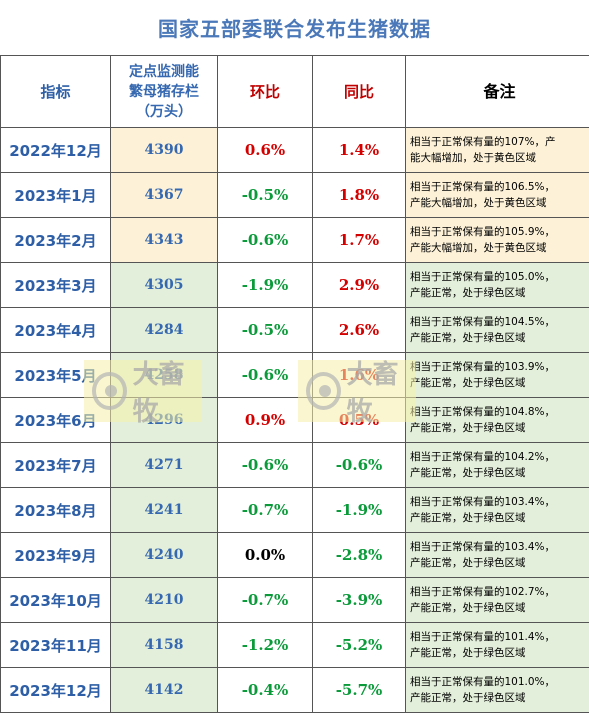  I want to click on header-yoy: 同比, so click(359, 91).